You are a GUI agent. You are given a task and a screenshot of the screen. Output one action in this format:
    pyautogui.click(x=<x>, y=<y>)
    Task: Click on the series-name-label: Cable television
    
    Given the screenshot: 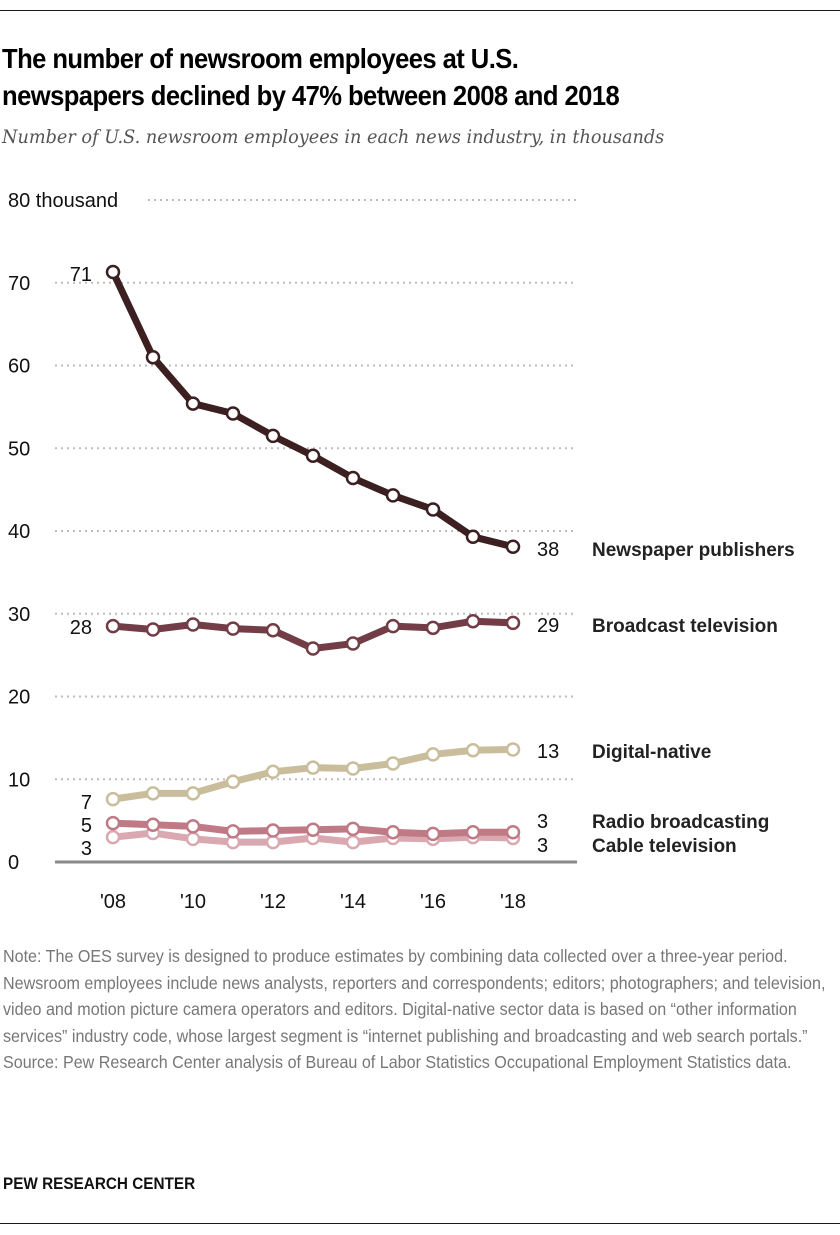 What is the action you would take?
    pyautogui.click(x=664, y=846)
    